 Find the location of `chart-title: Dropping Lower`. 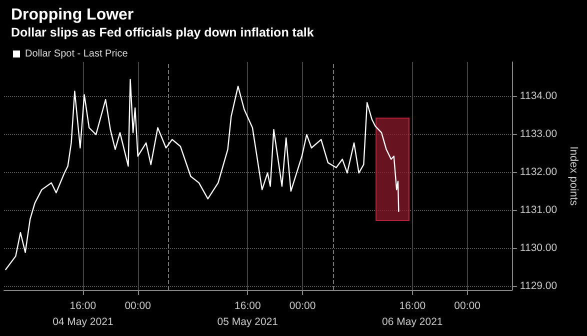

chart-title: Dropping Lower is located at coordinates (72, 15).